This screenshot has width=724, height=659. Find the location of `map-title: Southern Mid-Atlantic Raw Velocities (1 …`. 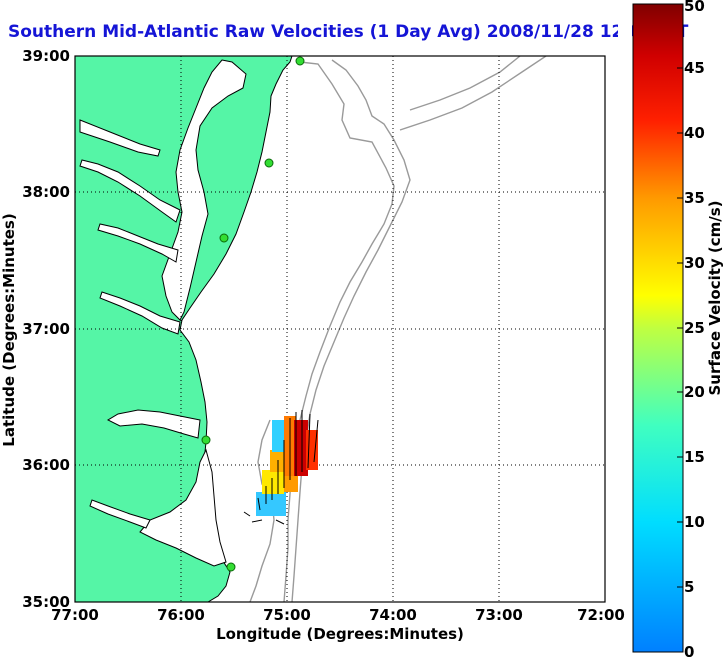

map-title: Southern Mid-Atlantic Raw Velocities (1 … is located at coordinates (348, 32).